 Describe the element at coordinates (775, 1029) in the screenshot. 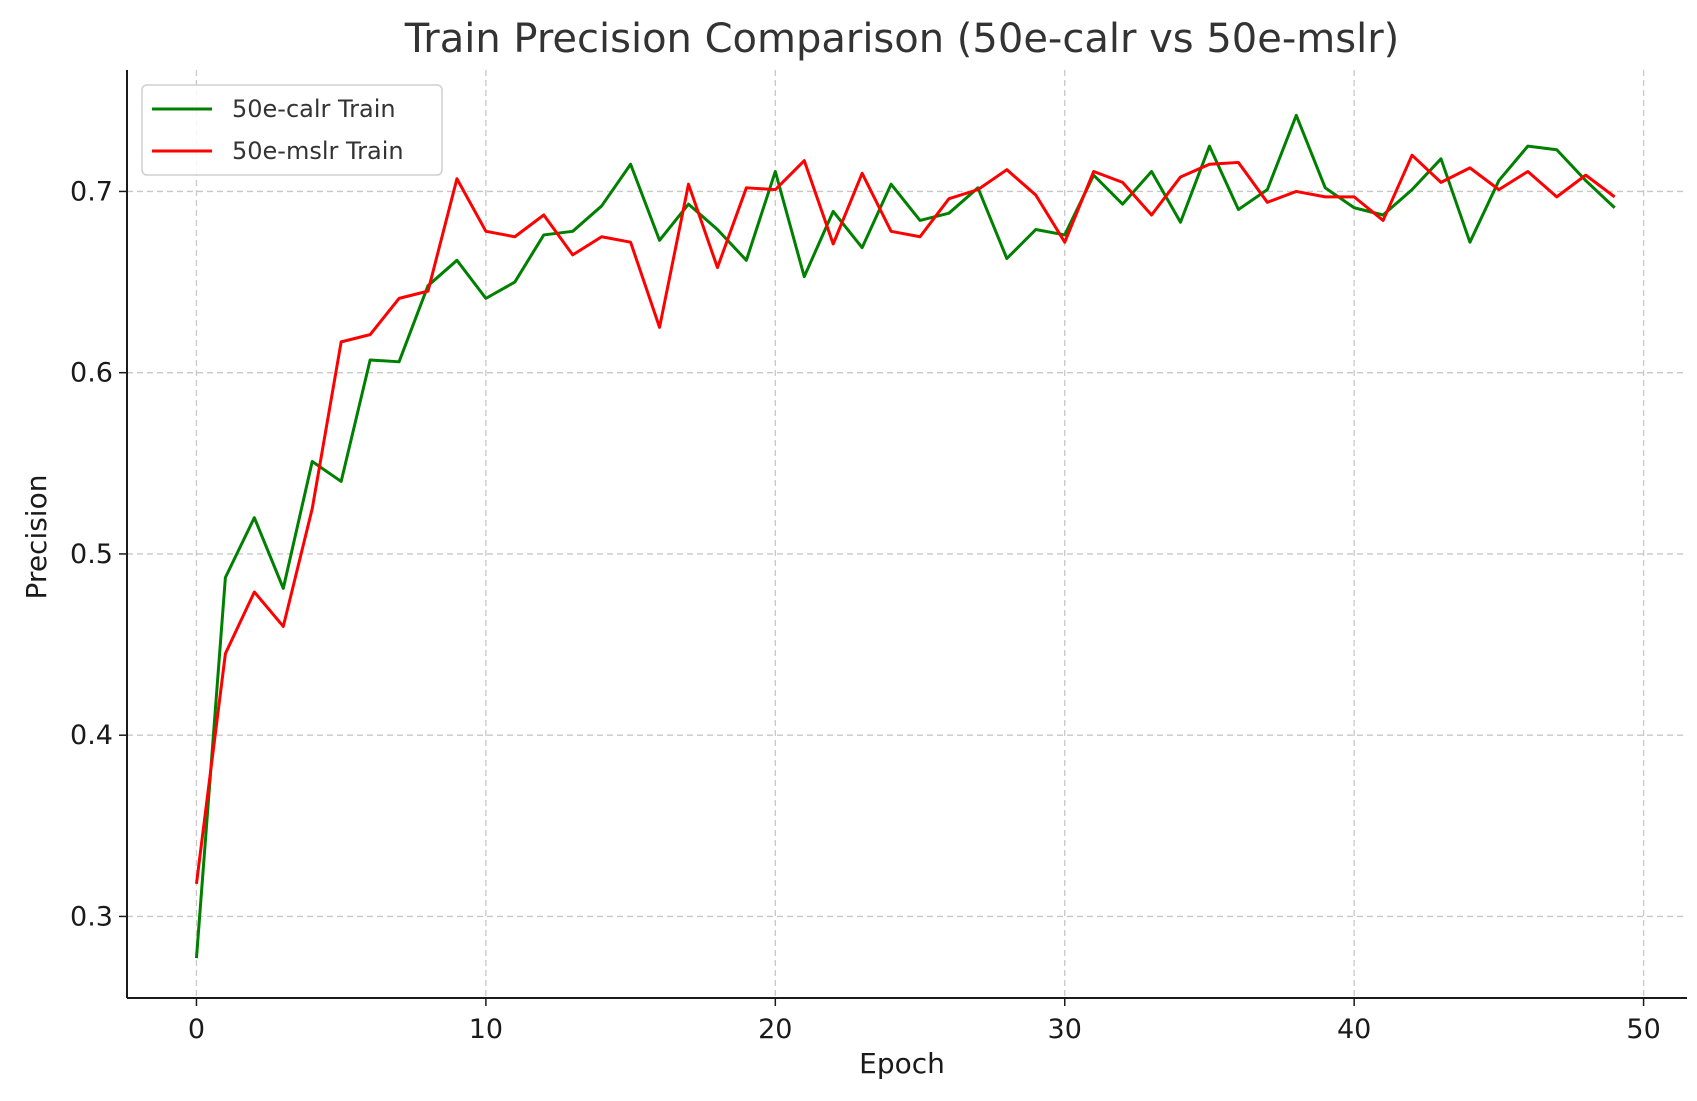

I see `x-tick-label: 20` at that location.